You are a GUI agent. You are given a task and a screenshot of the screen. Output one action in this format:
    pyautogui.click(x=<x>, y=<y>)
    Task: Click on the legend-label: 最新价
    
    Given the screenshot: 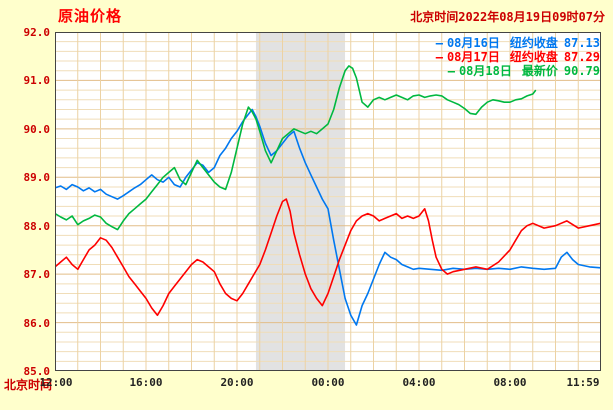 What is the action you would take?
    pyautogui.click(x=539, y=71)
    